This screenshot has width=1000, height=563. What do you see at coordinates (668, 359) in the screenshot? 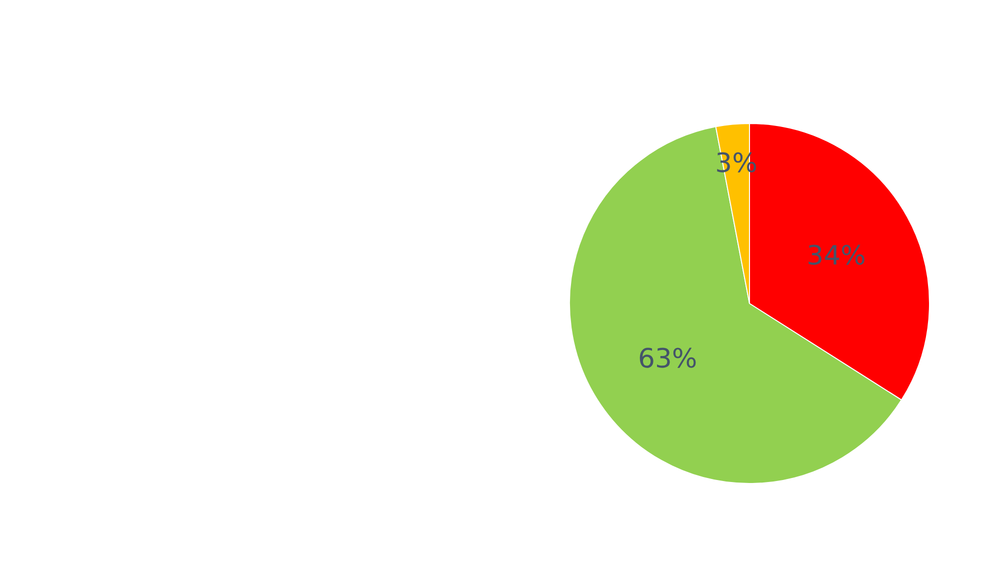
I see `data-label: 63%` at bounding box center [668, 359].